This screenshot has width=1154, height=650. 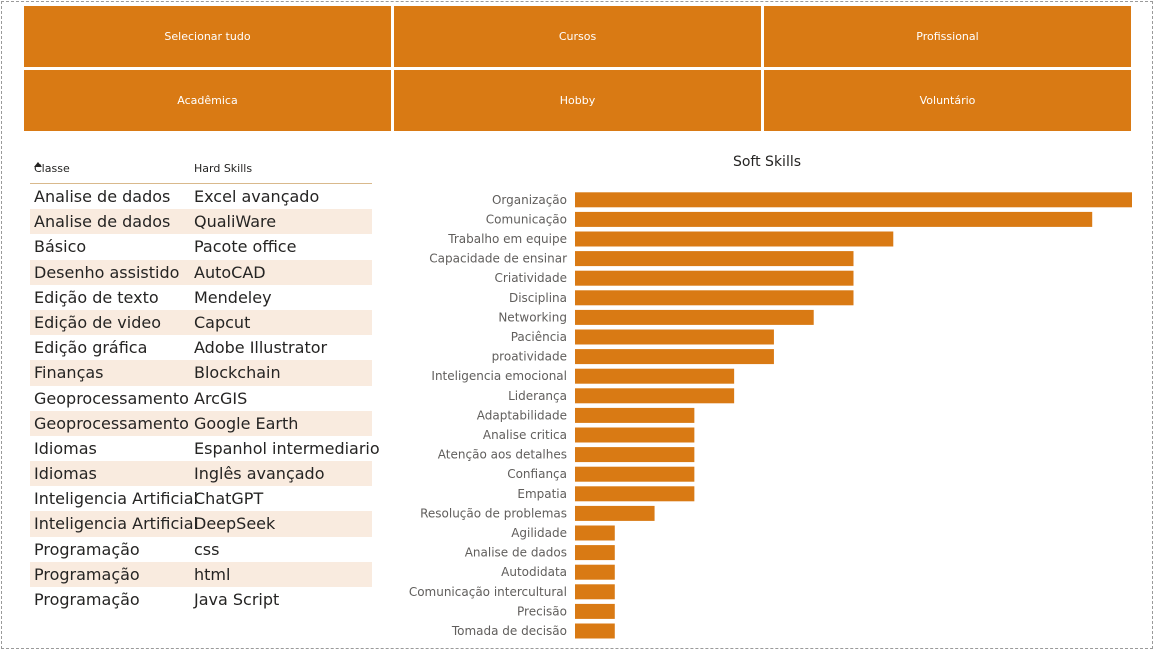 I want to click on cell-hard-skill: Pacote office, so click(x=245, y=247).